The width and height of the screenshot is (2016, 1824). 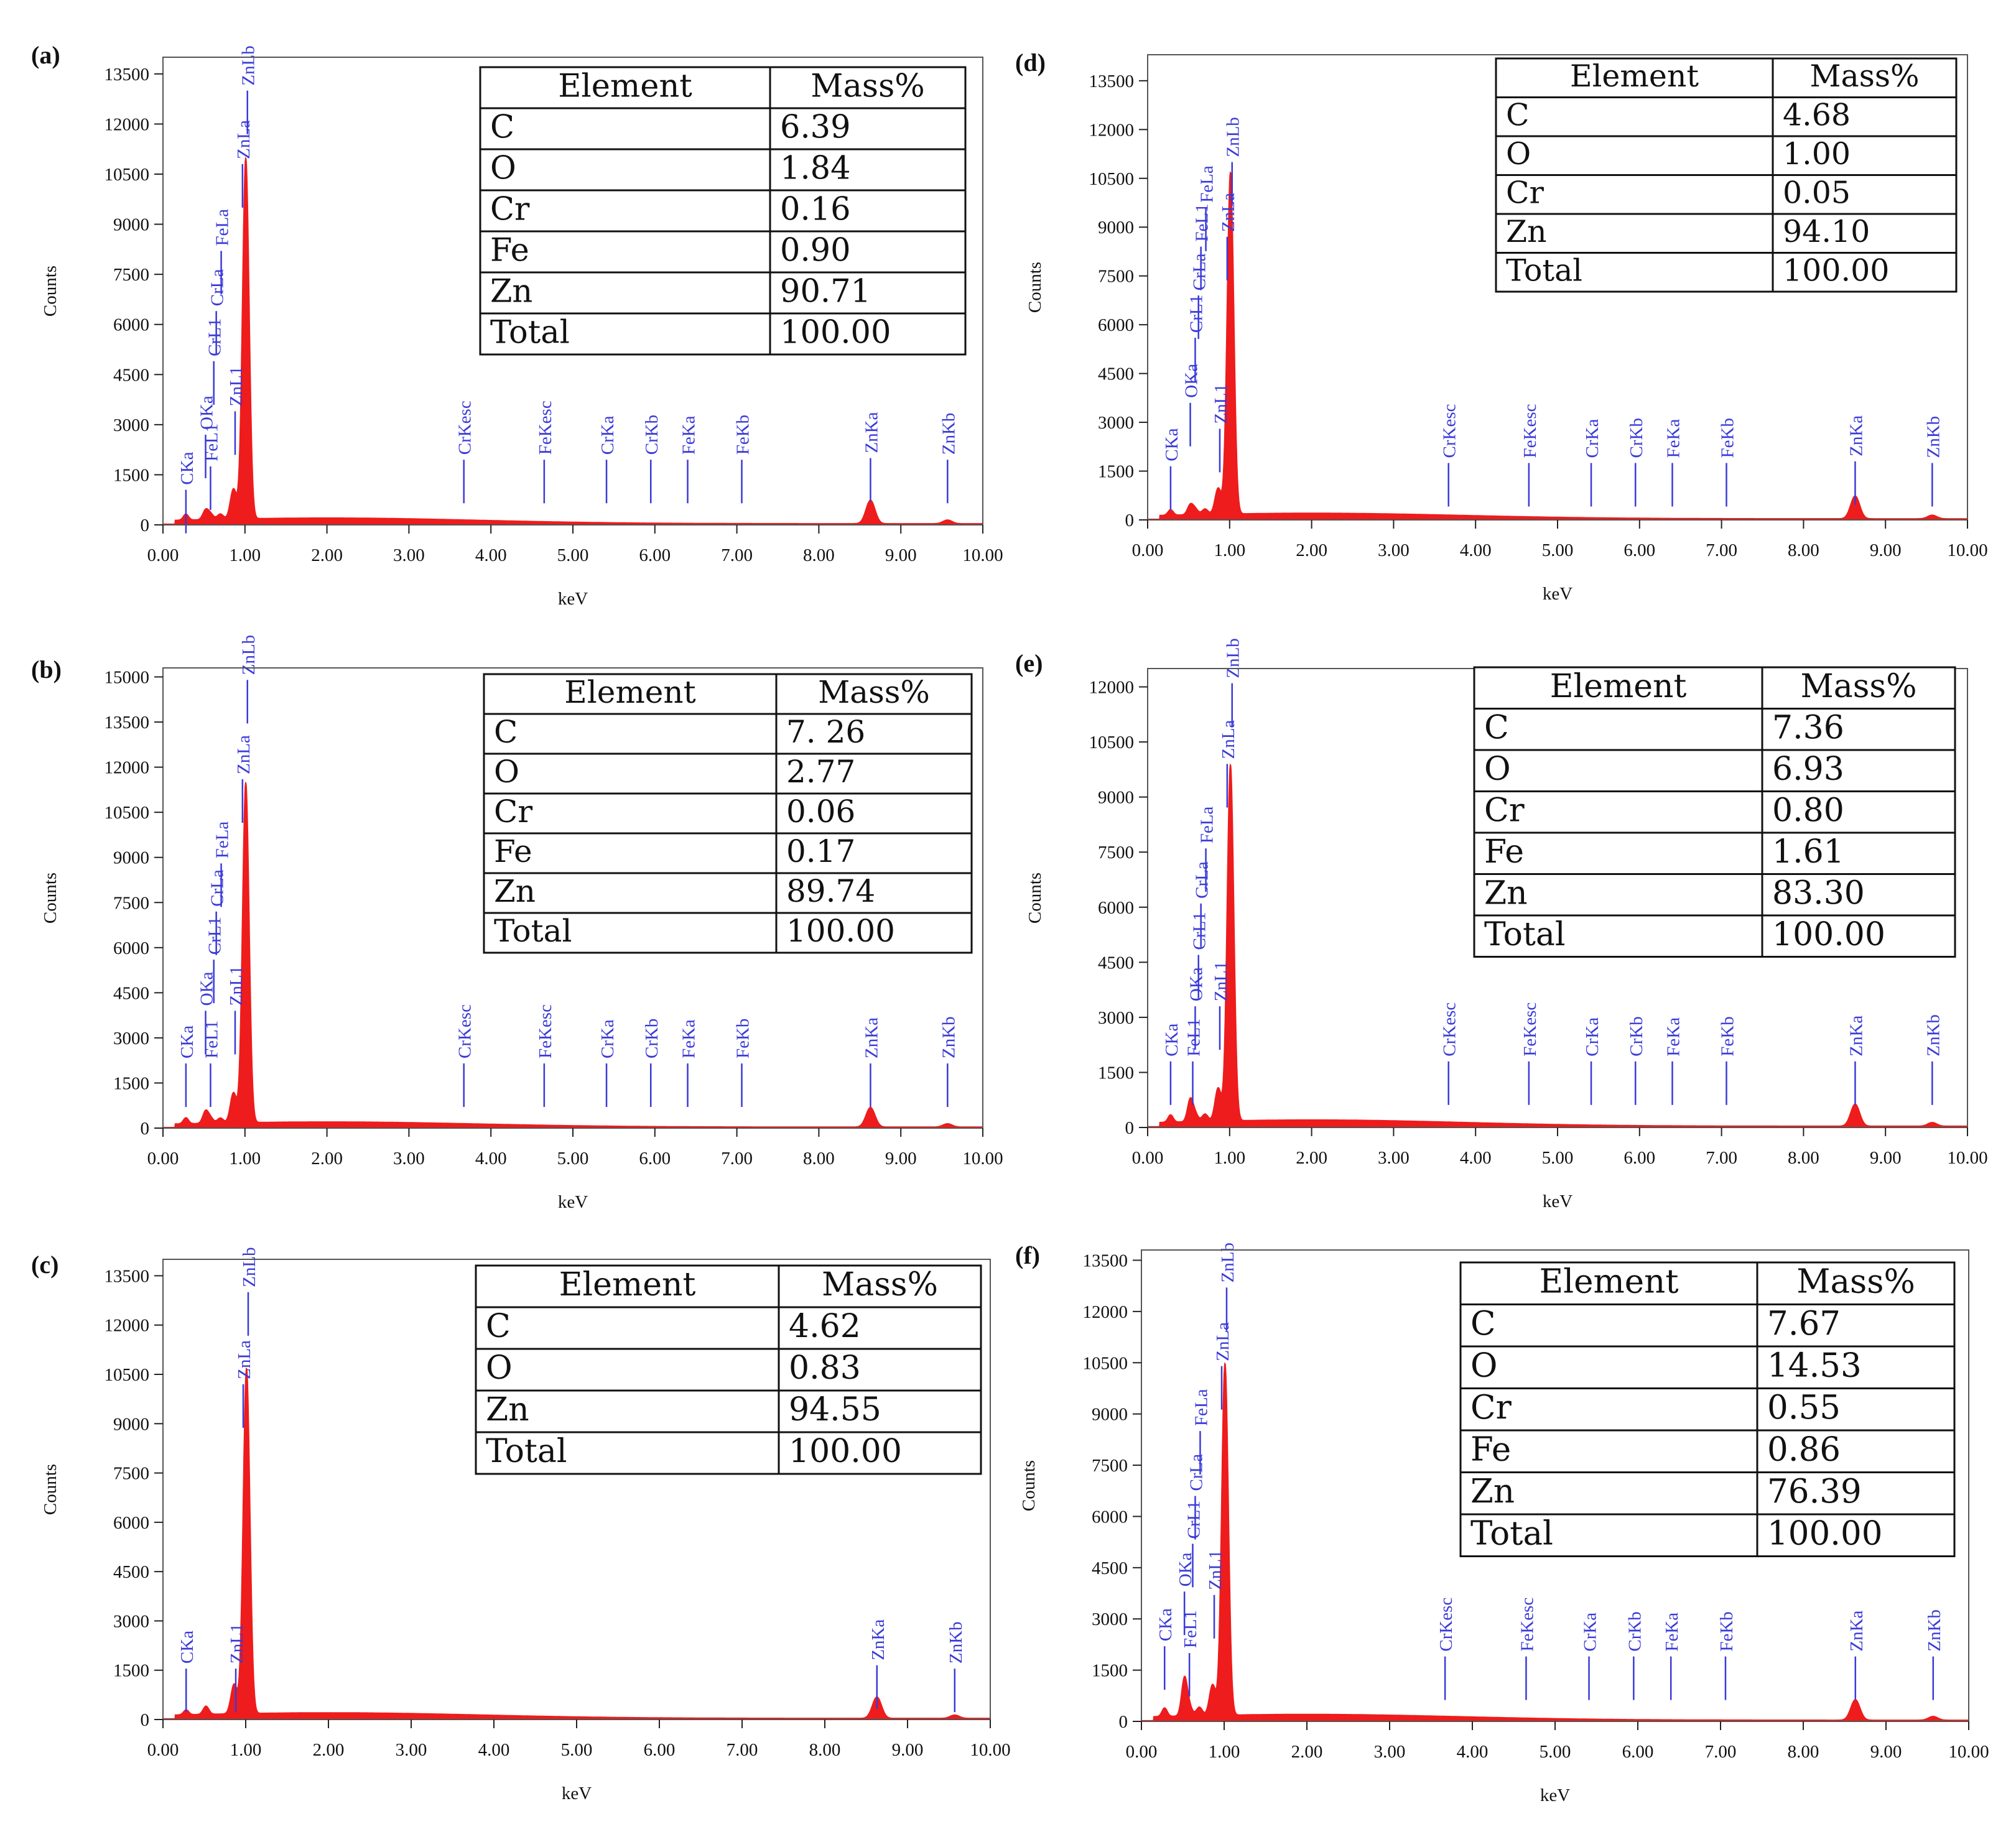 What do you see at coordinates (1504, 810) in the screenshot?
I see `table-cell-element: Cr` at bounding box center [1504, 810].